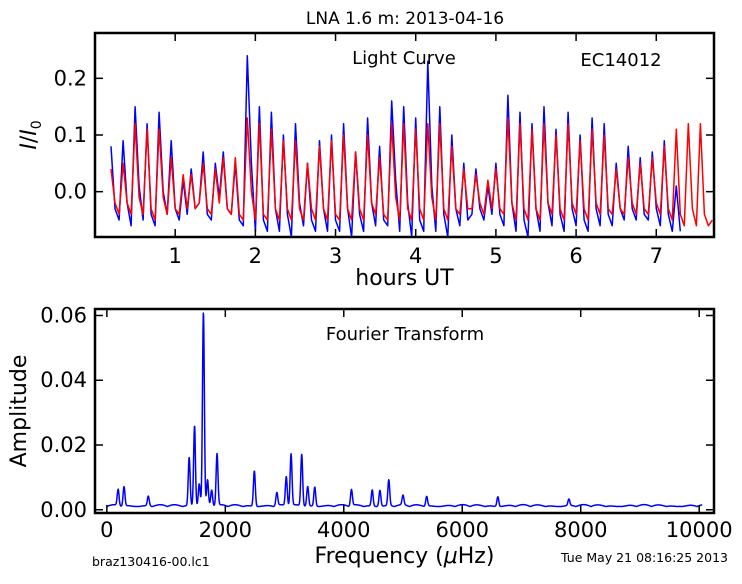 This screenshot has height=584, width=742. Describe the element at coordinates (19, 411) in the screenshot. I see `ft-ylabel: Amplitude` at that location.